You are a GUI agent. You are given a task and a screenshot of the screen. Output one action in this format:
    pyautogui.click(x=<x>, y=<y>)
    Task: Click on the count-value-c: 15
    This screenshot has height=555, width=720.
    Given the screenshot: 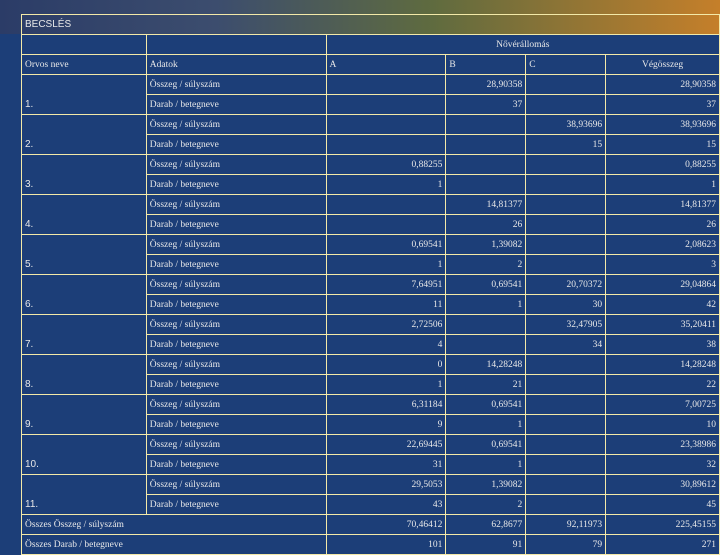 What is the action you would take?
    pyautogui.click(x=566, y=144)
    